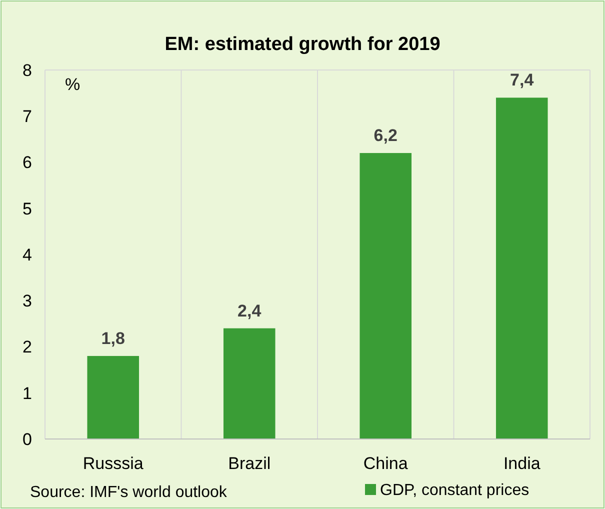 This screenshot has height=509, width=605. Describe the element at coordinates (72, 84) in the screenshot. I see `y-axis-title: %` at that location.